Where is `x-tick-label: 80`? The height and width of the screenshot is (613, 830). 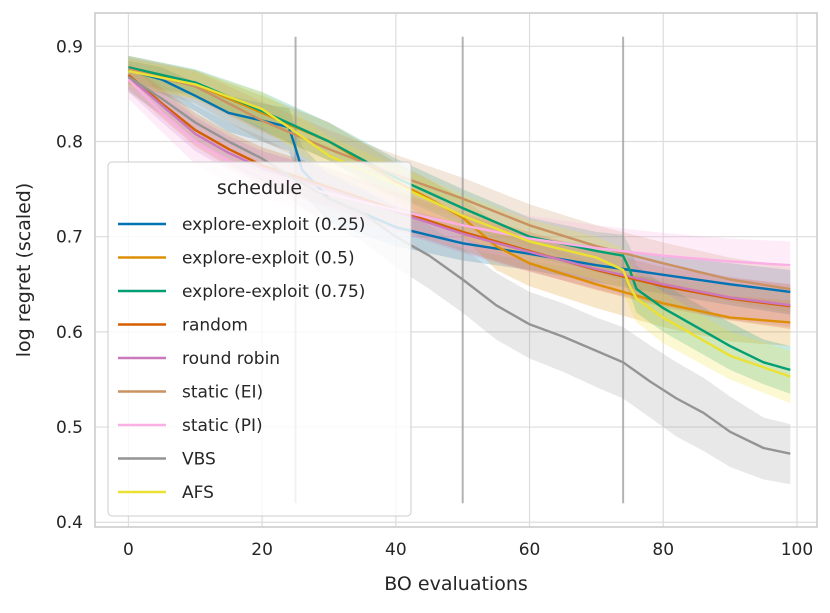 x-tick-label: 80 is located at coordinates (663, 550).